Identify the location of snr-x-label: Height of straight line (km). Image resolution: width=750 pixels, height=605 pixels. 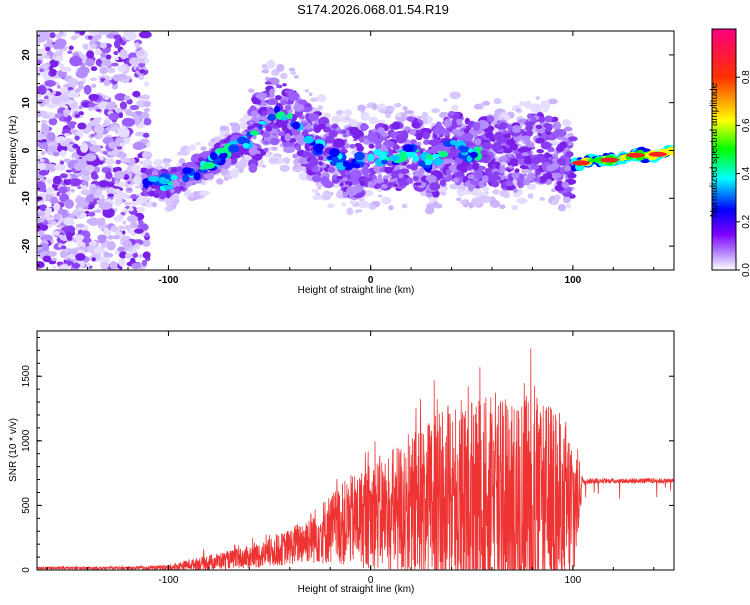
(356, 589).